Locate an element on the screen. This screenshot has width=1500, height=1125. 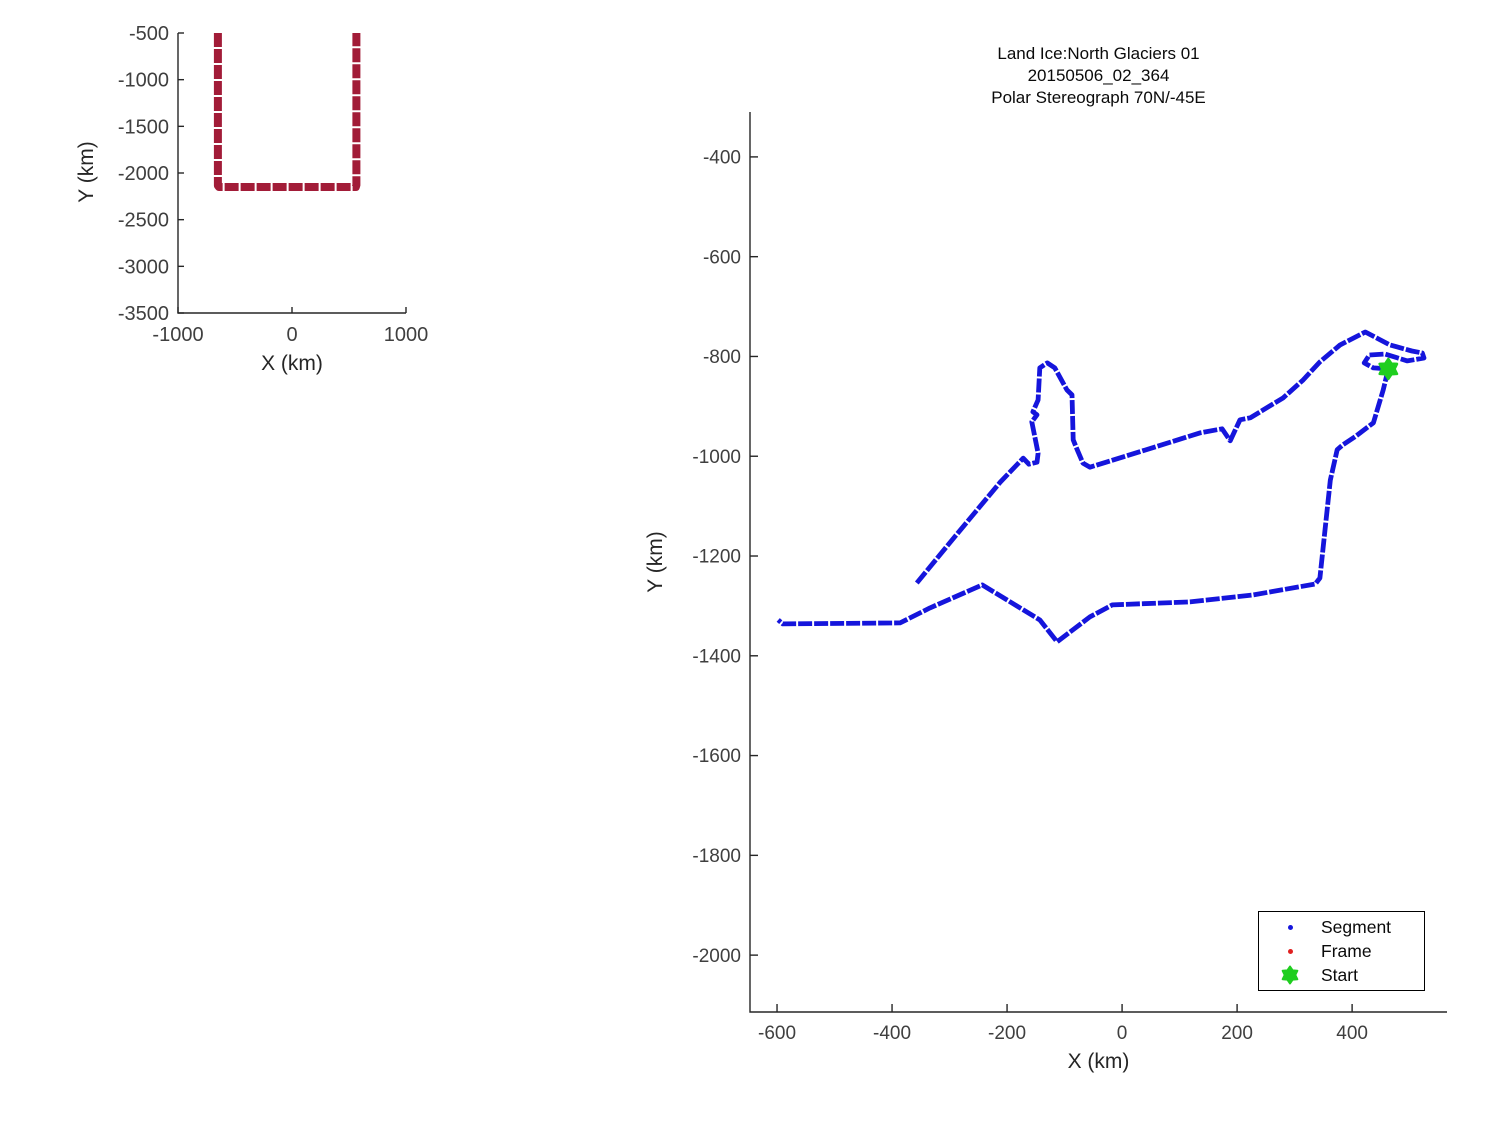
segment-dot-icon is located at coordinates (1290, 927).